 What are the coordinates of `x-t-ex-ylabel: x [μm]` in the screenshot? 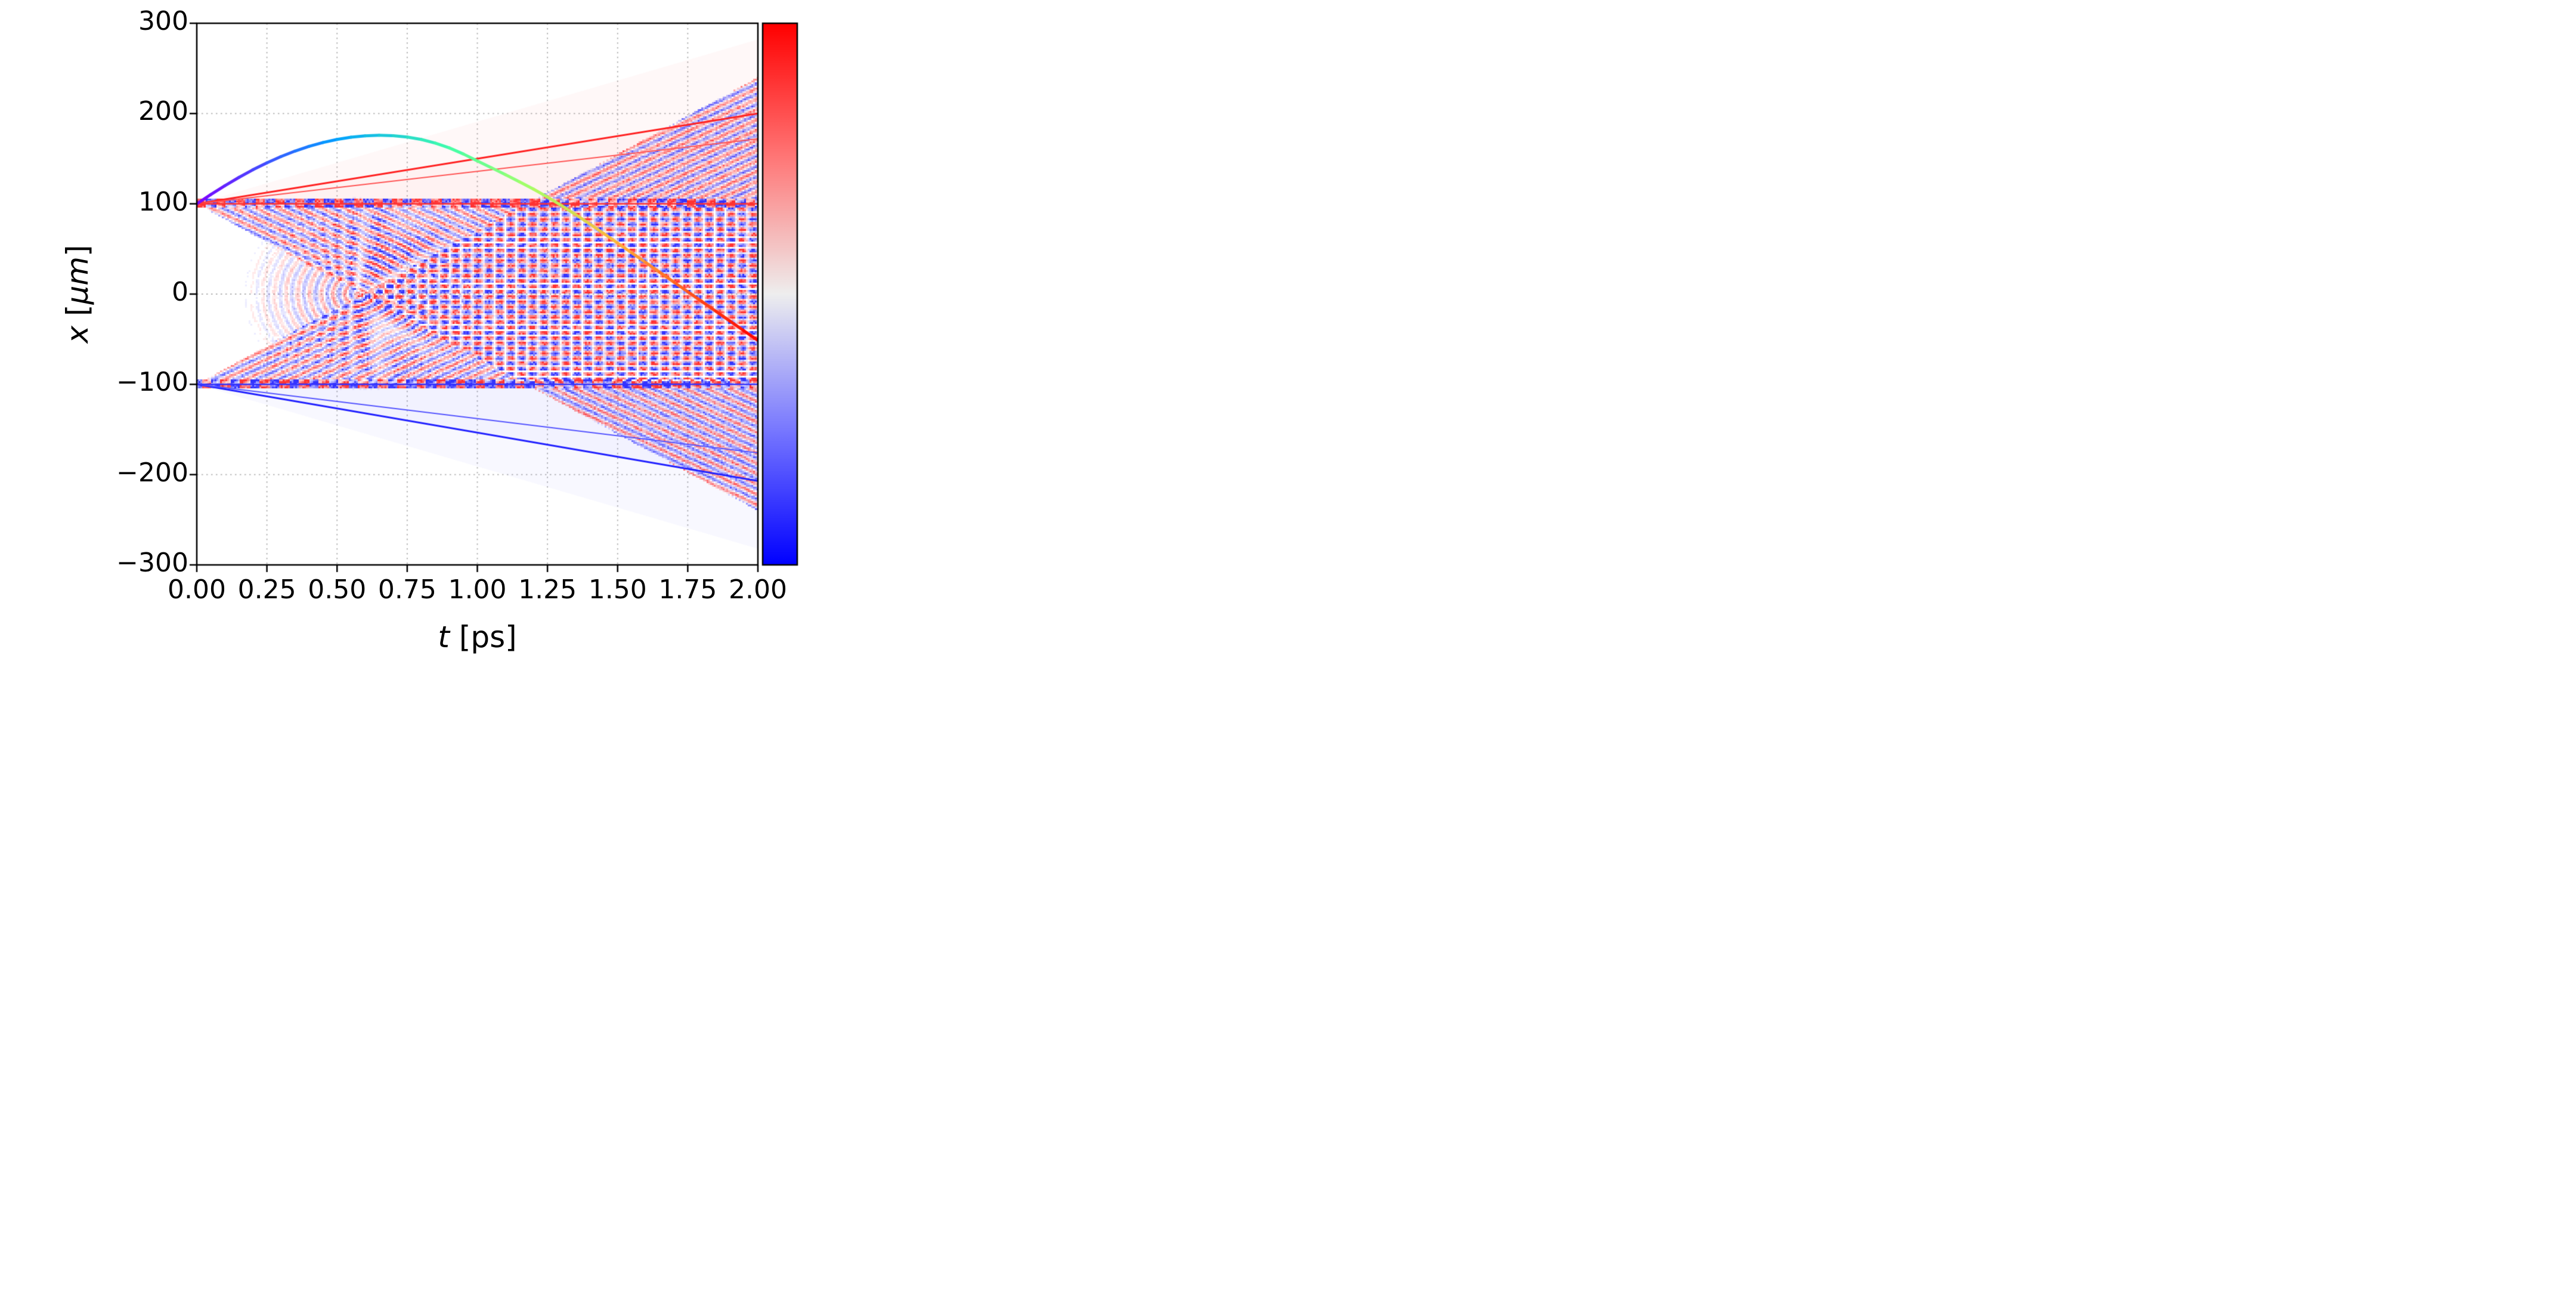 It's located at (78, 294).